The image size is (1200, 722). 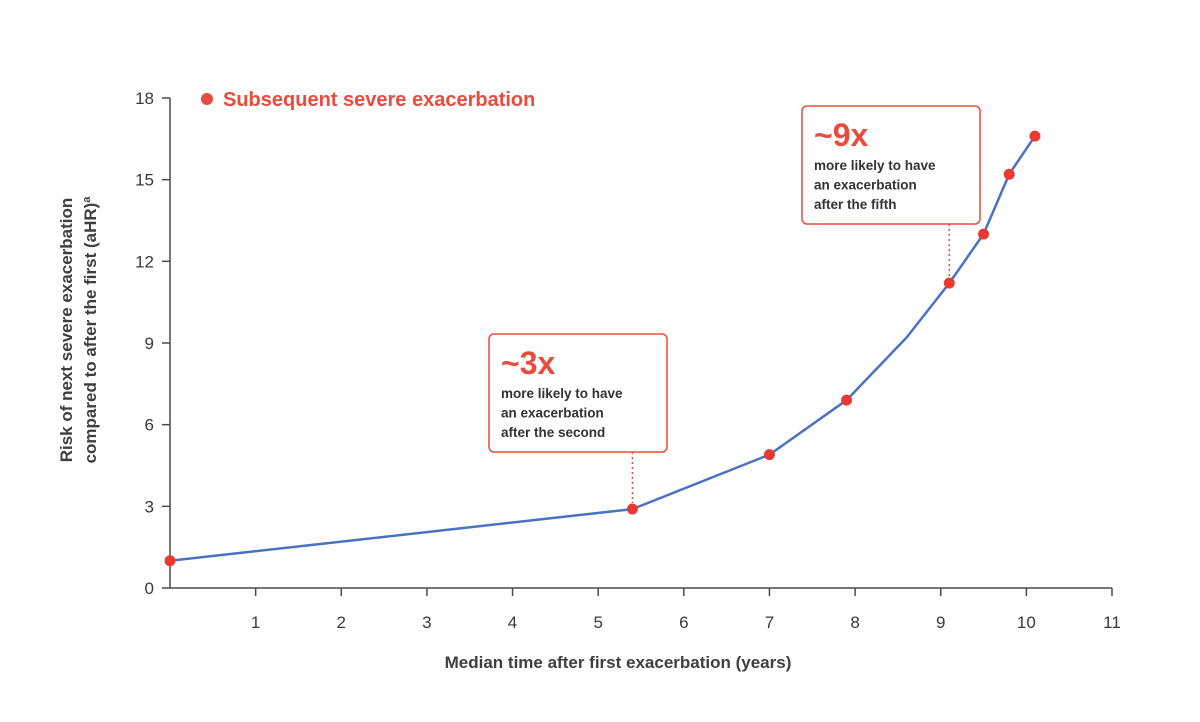 I want to click on annotation-connectors, so click(x=791, y=364).